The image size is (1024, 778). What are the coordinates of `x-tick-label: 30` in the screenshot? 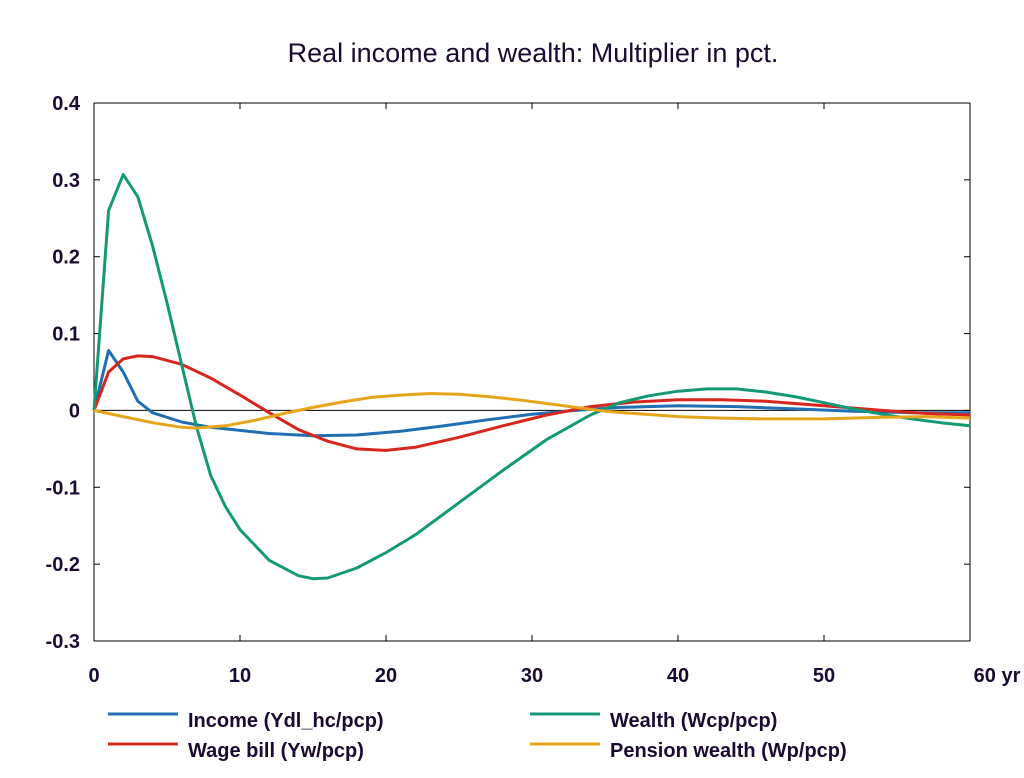 It's located at (532, 676).